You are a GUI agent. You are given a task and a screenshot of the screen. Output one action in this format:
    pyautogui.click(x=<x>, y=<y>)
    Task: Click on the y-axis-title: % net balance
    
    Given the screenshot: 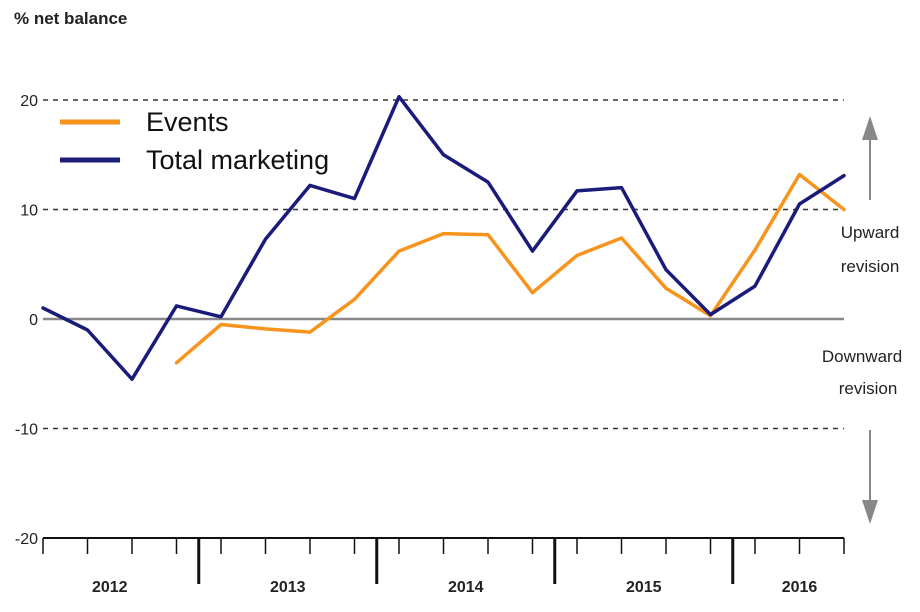 What is the action you would take?
    pyautogui.click(x=70, y=18)
    